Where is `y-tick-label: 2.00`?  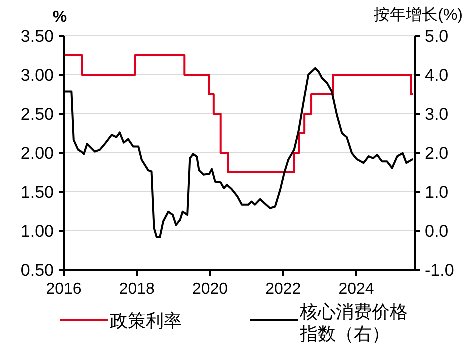 y-tick-label: 2.00 is located at coordinates (37, 153).